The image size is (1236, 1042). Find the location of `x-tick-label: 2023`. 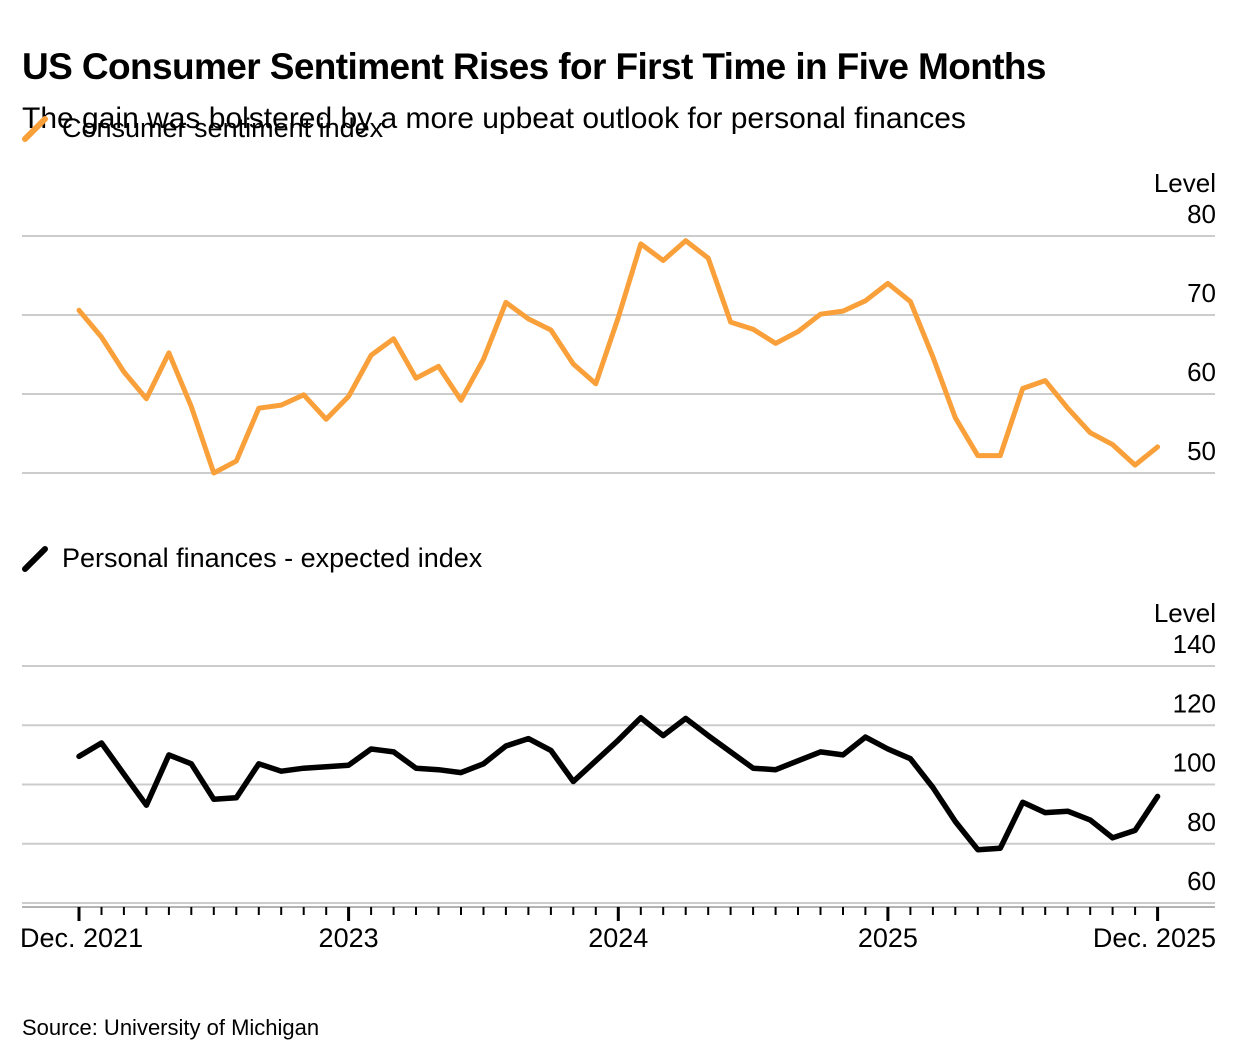

x-tick-label: 2023 is located at coordinates (349, 938).